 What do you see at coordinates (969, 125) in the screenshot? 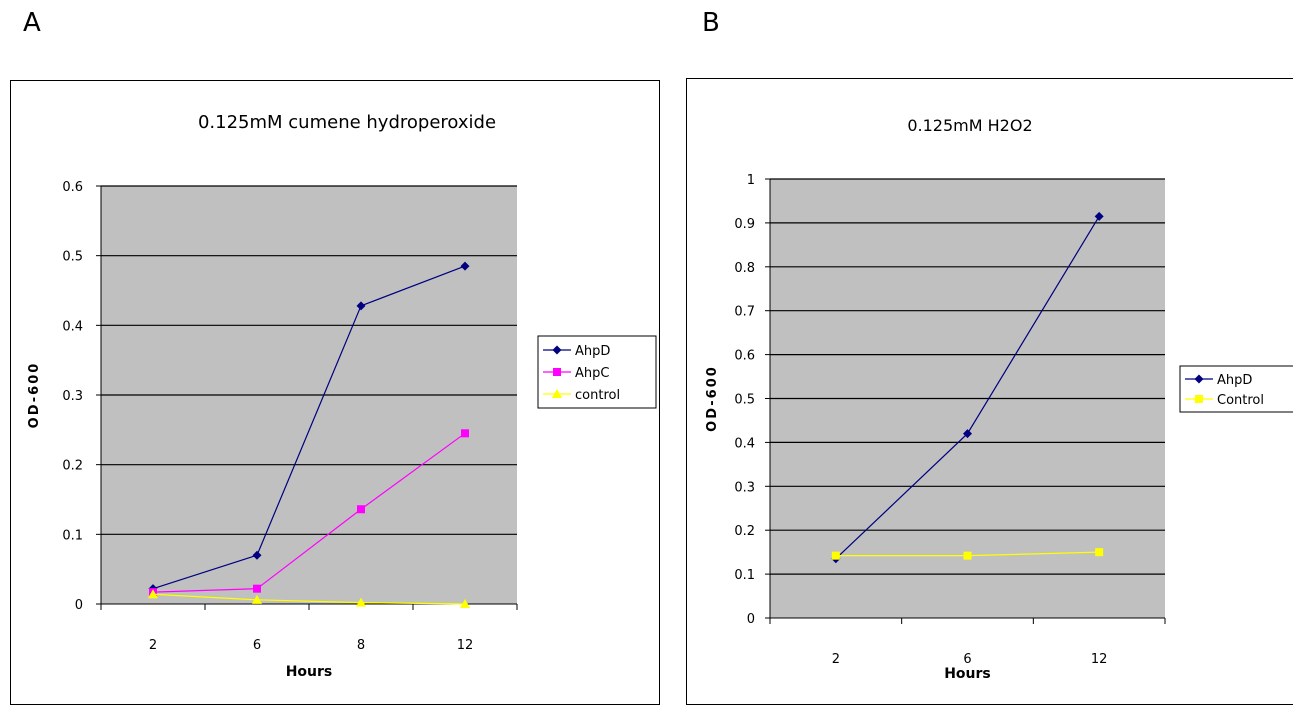
I see `chart-title: 0.125mM H2O2` at bounding box center [969, 125].